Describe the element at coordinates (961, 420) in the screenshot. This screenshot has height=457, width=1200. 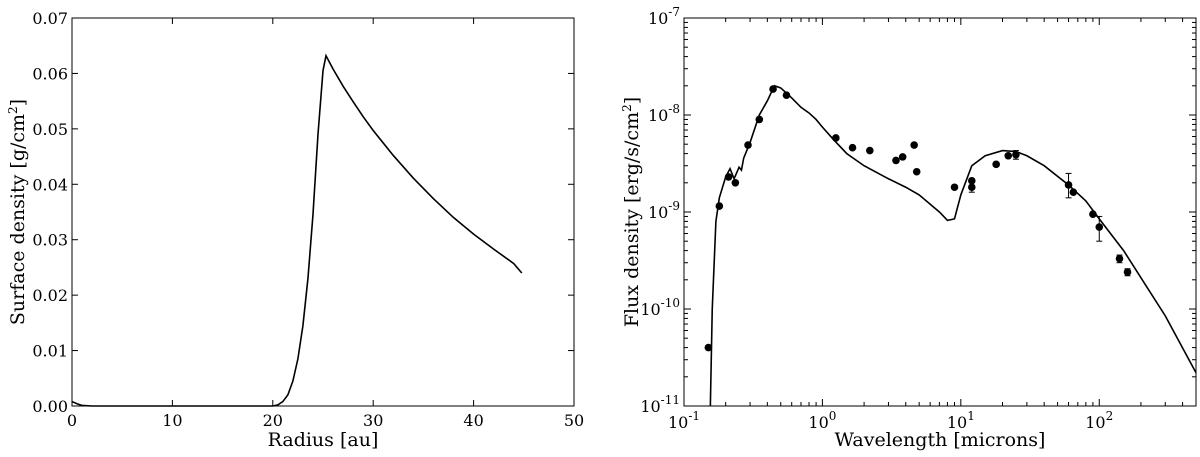
I see `right-x-tick-label: 10¹` at that location.